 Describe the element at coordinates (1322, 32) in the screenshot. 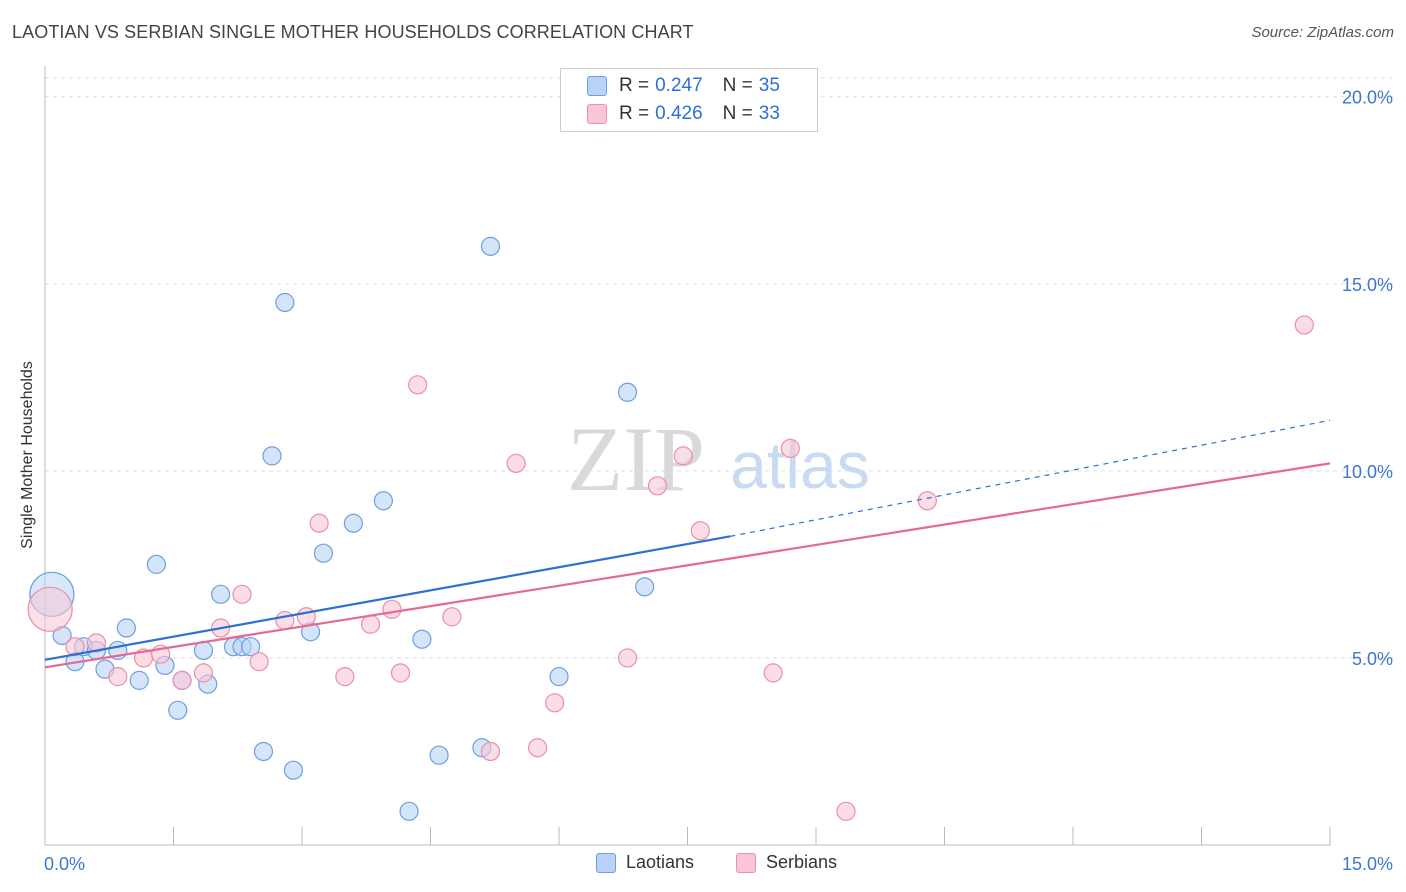

I see `source-label: Source: ZipAtlas.com` at that location.